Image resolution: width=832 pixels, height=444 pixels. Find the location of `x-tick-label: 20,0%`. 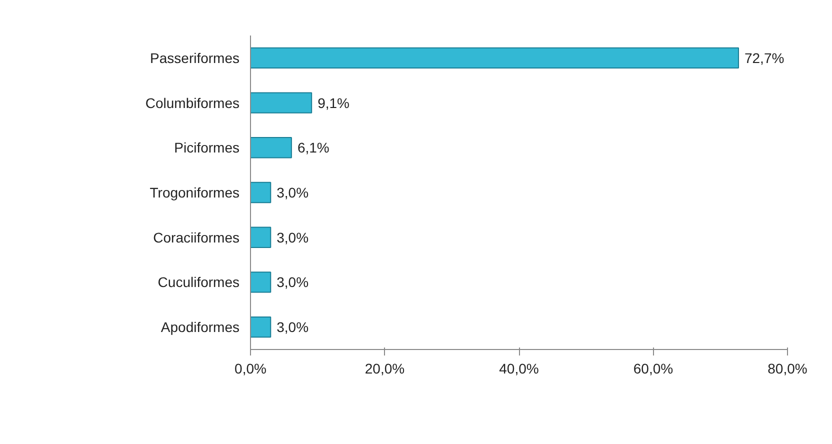

x-tick-label: 20,0% is located at coordinates (384, 368).